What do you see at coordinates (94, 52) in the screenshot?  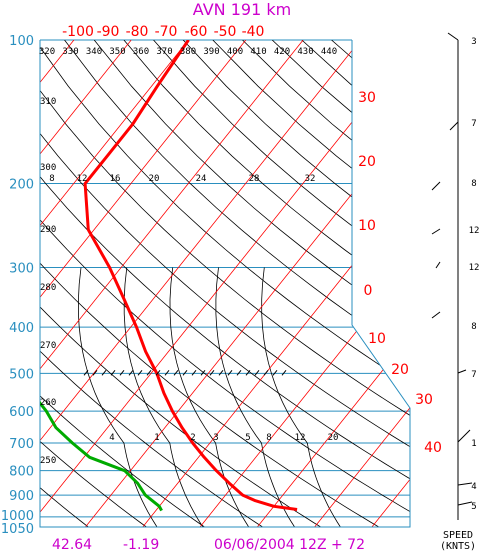 I see `theta-label: 340` at bounding box center [94, 52].